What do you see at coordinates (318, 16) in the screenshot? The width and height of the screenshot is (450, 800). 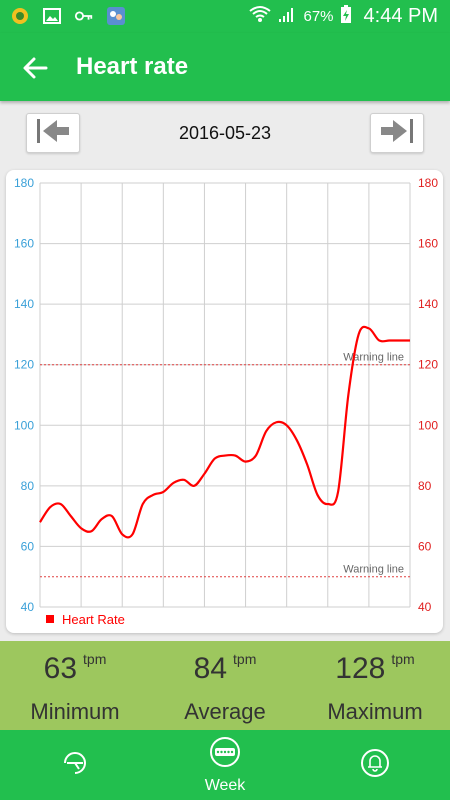 I see `battery-percent: 67%` at bounding box center [318, 16].